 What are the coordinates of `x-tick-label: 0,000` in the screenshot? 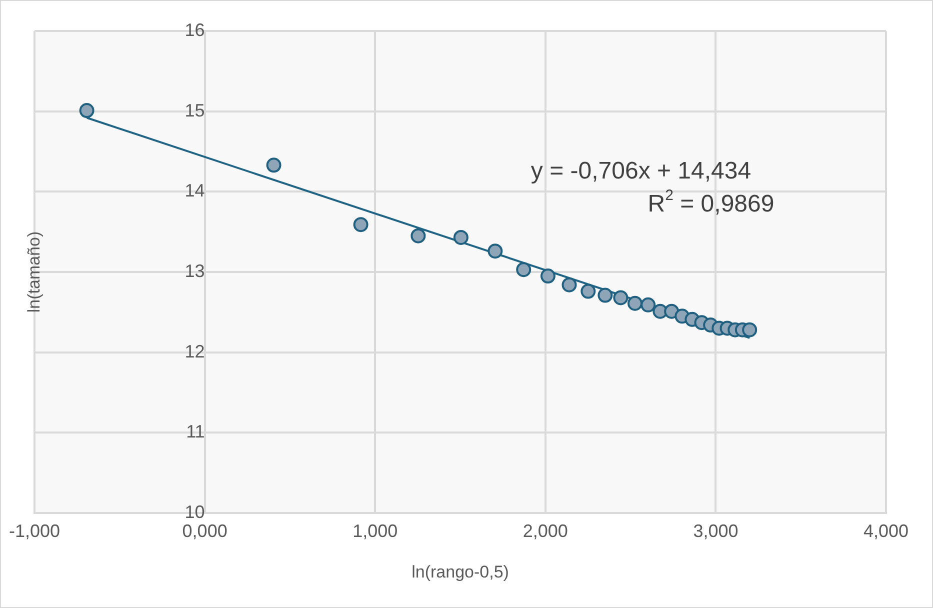 It's located at (205, 530).